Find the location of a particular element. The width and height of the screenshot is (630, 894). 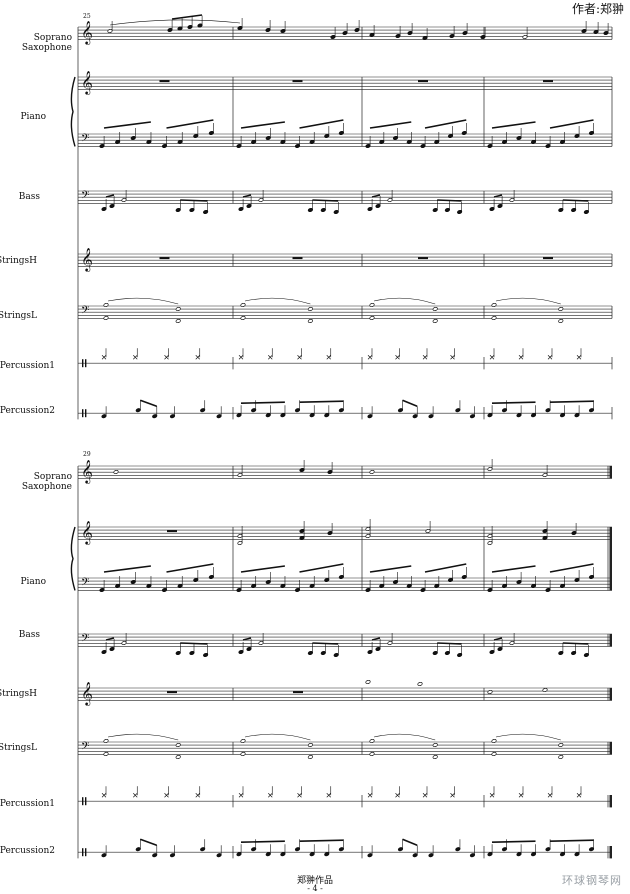

instrument-label-sax: Soprano Saxophone is located at coordinates (46, 482).